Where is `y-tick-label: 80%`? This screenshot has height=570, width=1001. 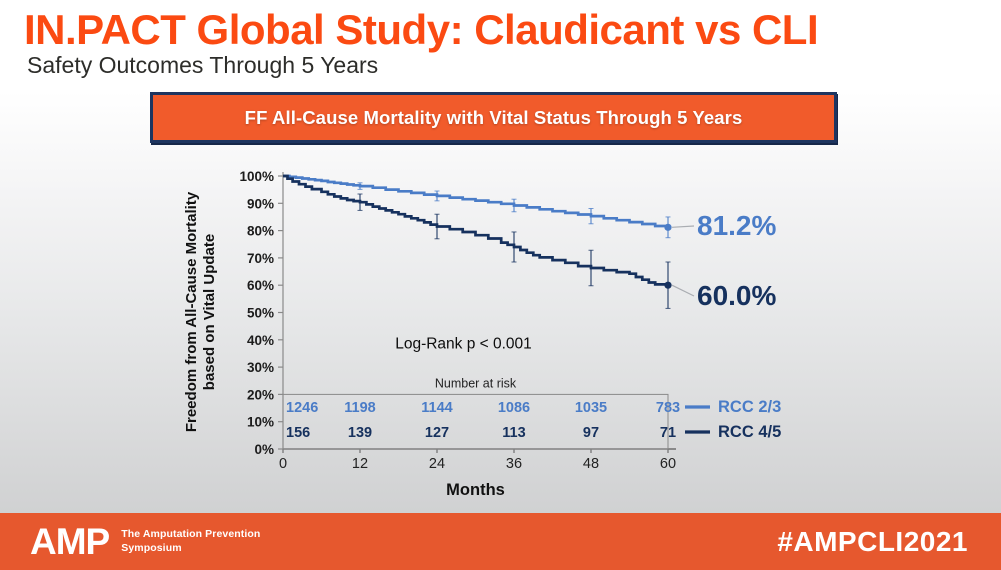 y-tick-label: 80% is located at coordinates (260, 231).